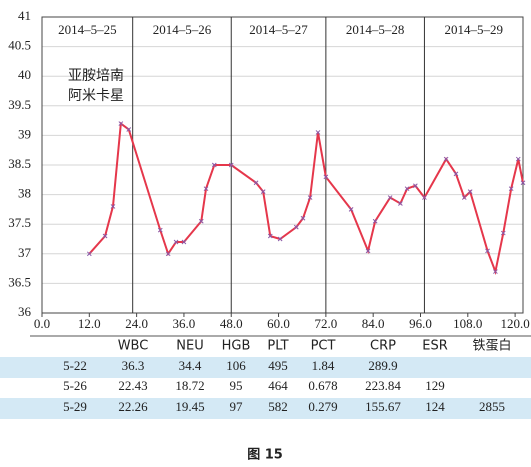 Image resolution: width=531 pixels, height=467 pixels. What do you see at coordinates (278, 29) in the screenshot?
I see `date-label: 2014–5–27` at bounding box center [278, 29].